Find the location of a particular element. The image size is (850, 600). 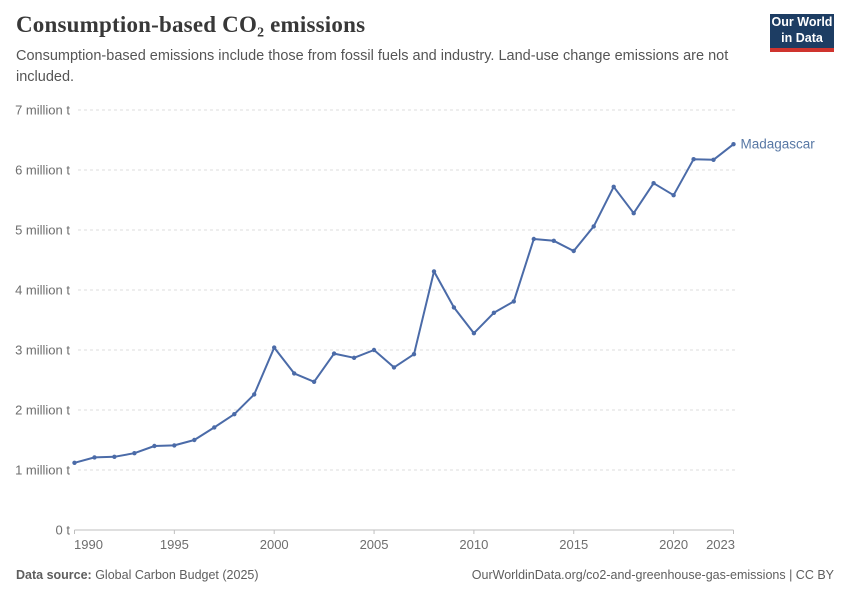

entity-label: Madagascar is located at coordinates (778, 144).